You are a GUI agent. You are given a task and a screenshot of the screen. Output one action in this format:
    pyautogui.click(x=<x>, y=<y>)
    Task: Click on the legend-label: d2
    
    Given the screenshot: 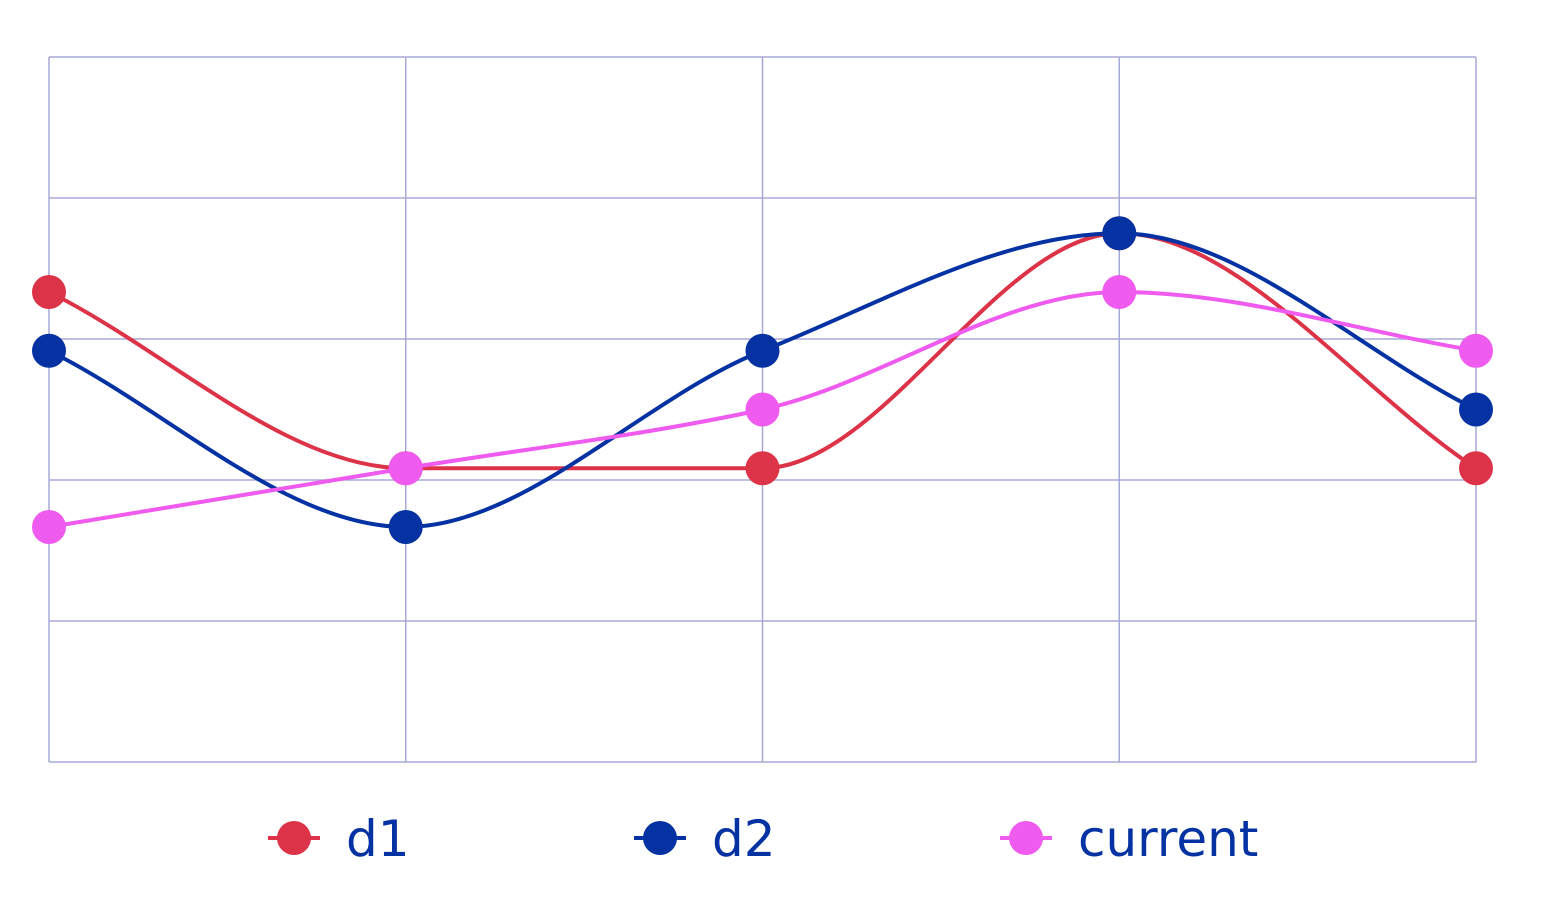 What is the action you would take?
    pyautogui.click(x=744, y=839)
    